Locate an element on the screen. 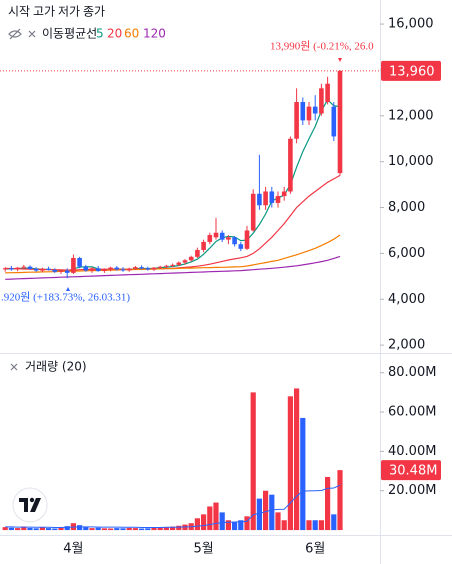 This screenshot has height=564, width=452. y-tick-label: 2,000 is located at coordinates (406, 345).